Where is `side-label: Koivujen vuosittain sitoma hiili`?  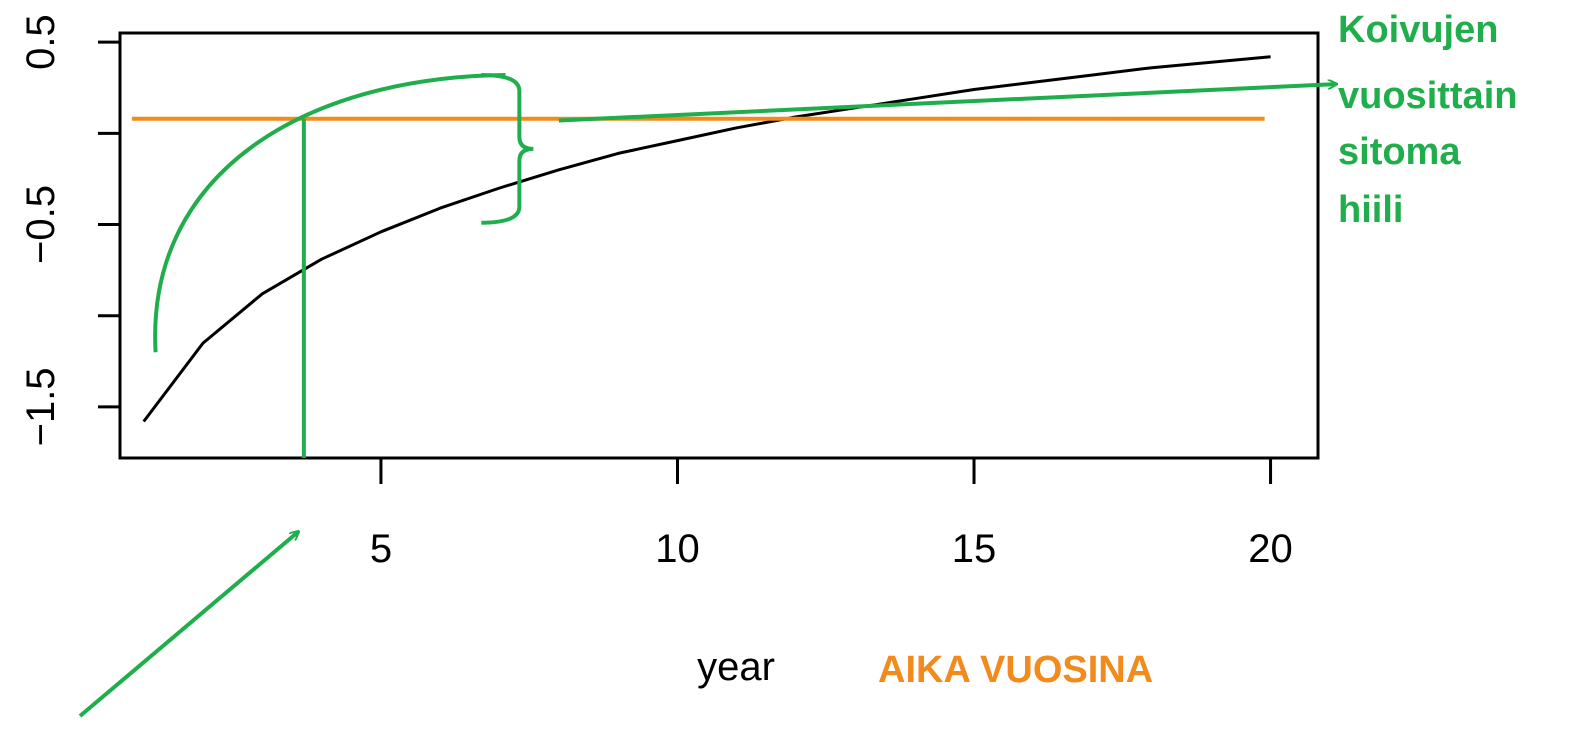
side-label: Koivujen vuosittain sitoma hiili is located at coordinates (1427, 120).